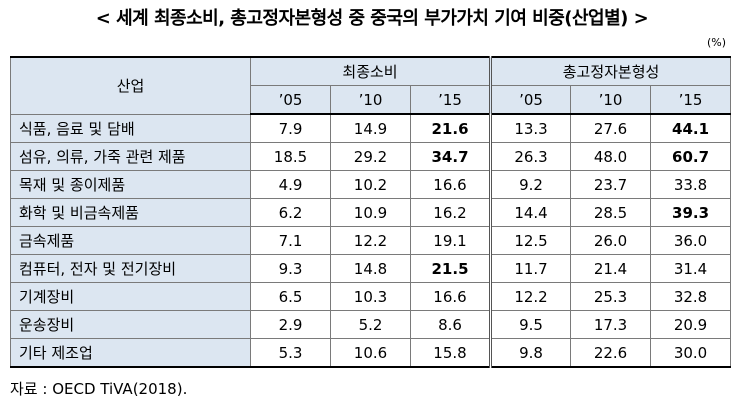 Image resolution: width=744 pixels, height=403 pixels. I want to click on industry-name: 식품, 음료 및 담배, so click(130, 128).